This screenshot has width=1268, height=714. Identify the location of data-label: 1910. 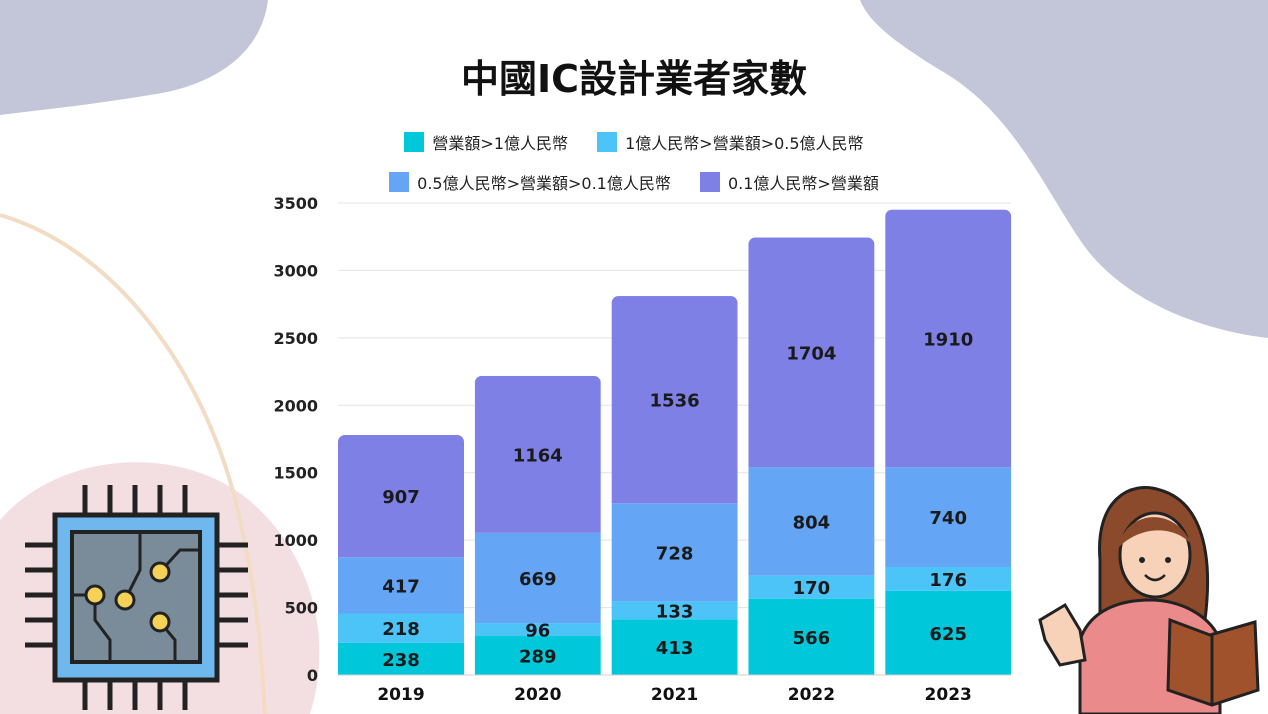
(948, 339).